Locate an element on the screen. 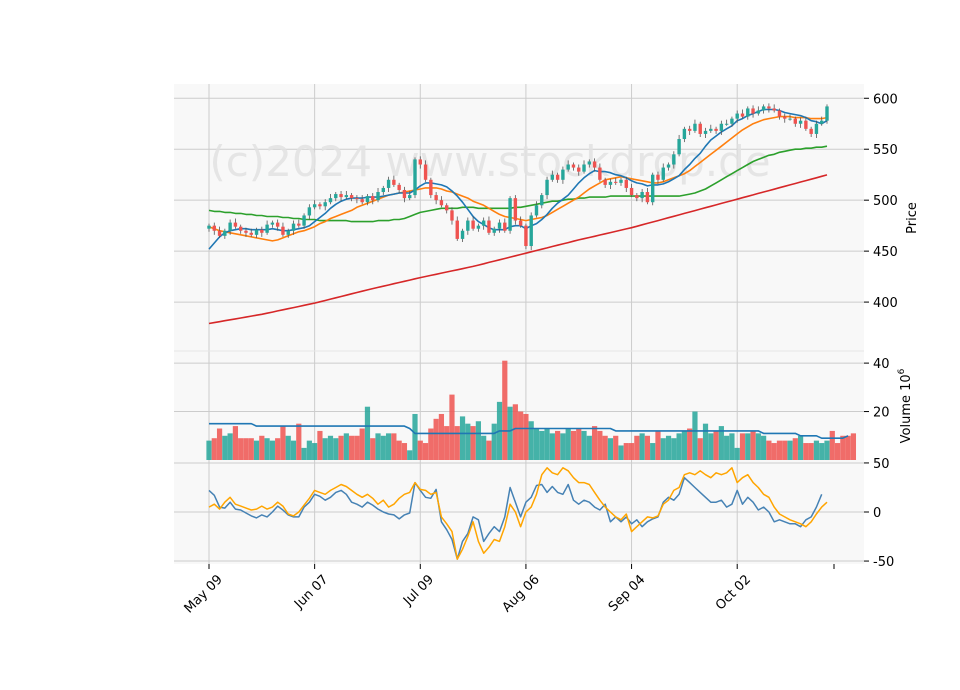  oscillator-lines is located at coordinates (518, 513).